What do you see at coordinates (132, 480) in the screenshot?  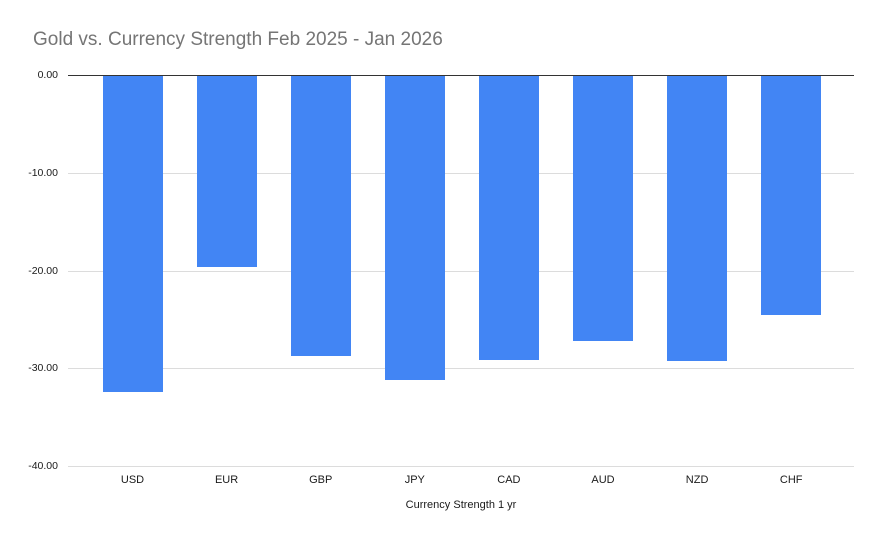 I see `x-tick-label: USD` at bounding box center [132, 480].